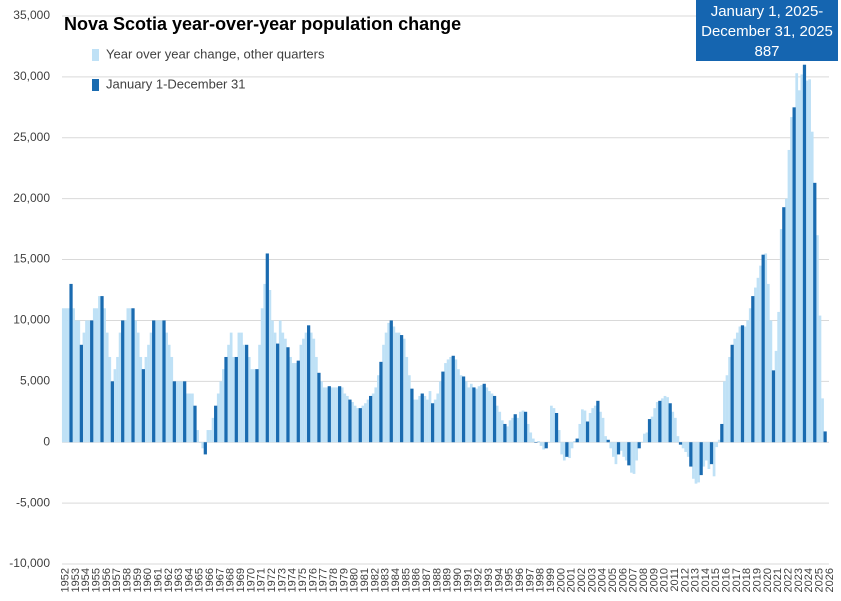 The height and width of the screenshot is (601, 841). Describe the element at coordinates (758, 580) in the screenshot. I see `x-tick-label: 2019` at that location.